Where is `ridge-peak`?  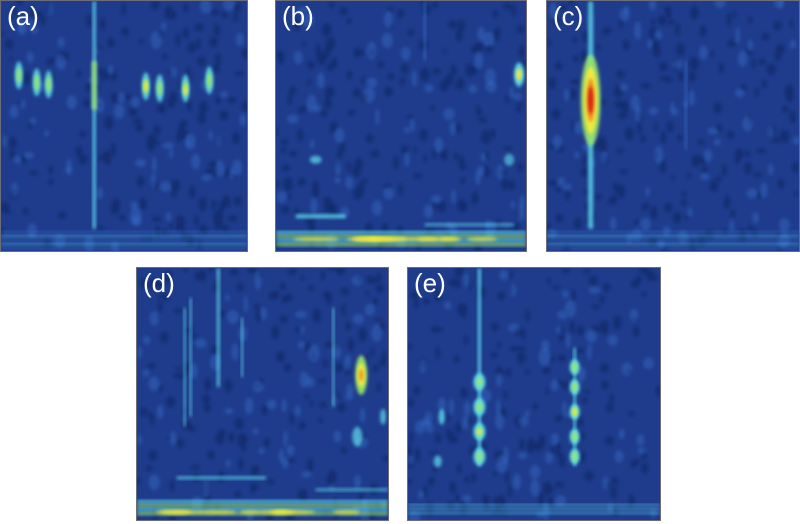 ridge-peak is located at coordinates (94, 85).